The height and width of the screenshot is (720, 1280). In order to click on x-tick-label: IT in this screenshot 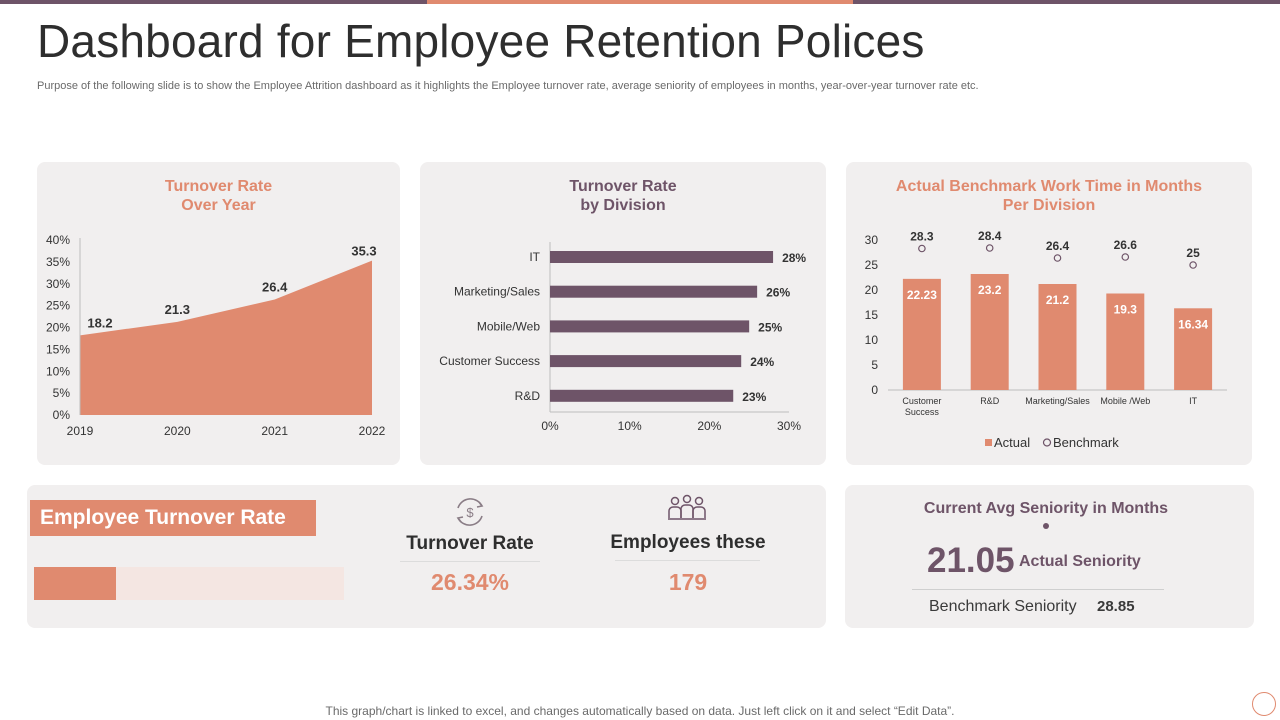, I will do `click(1193, 401)`.